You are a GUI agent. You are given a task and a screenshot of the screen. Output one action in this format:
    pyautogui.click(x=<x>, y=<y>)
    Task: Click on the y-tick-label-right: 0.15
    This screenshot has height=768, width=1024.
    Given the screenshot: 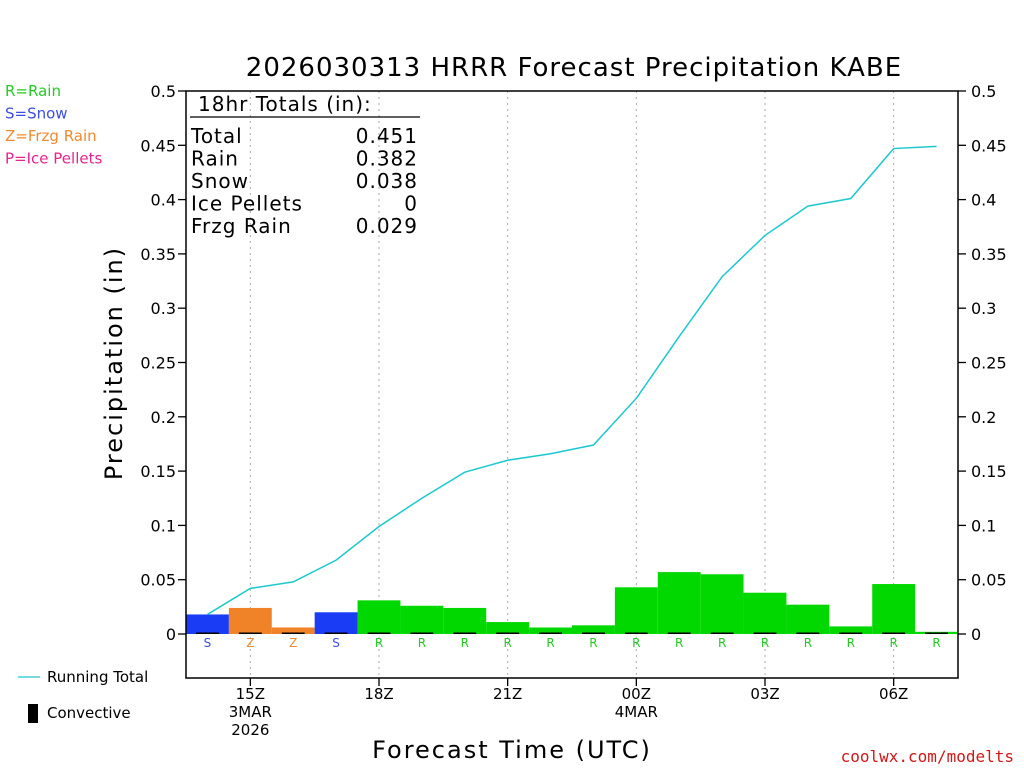 What is the action you would take?
    pyautogui.click(x=989, y=471)
    